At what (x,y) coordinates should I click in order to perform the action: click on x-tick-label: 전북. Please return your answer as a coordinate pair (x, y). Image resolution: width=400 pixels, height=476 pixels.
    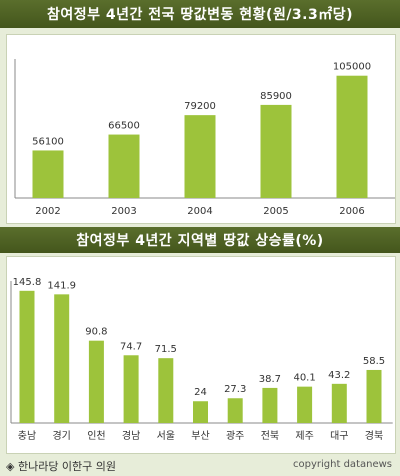
    Looking at the image, I should click on (270, 436).